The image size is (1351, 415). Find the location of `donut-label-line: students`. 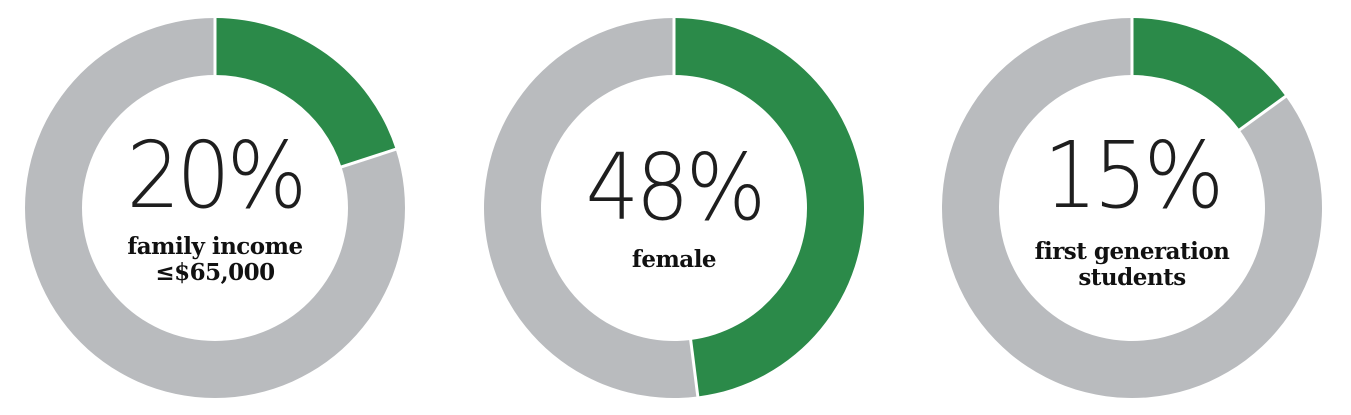

donut-label-line: students is located at coordinates (1132, 277).